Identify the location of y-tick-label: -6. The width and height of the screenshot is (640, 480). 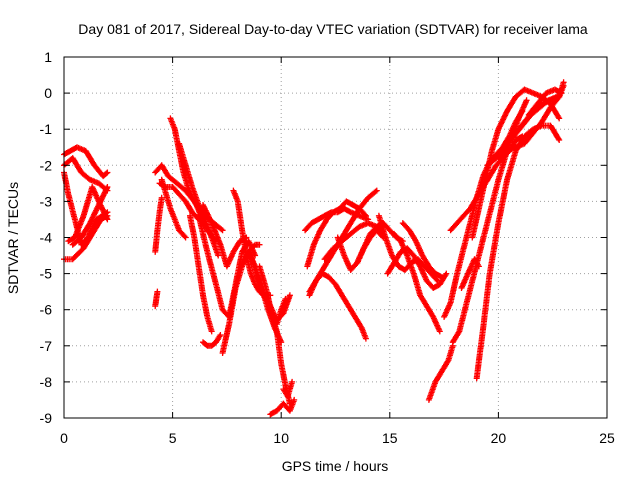
(46, 310).